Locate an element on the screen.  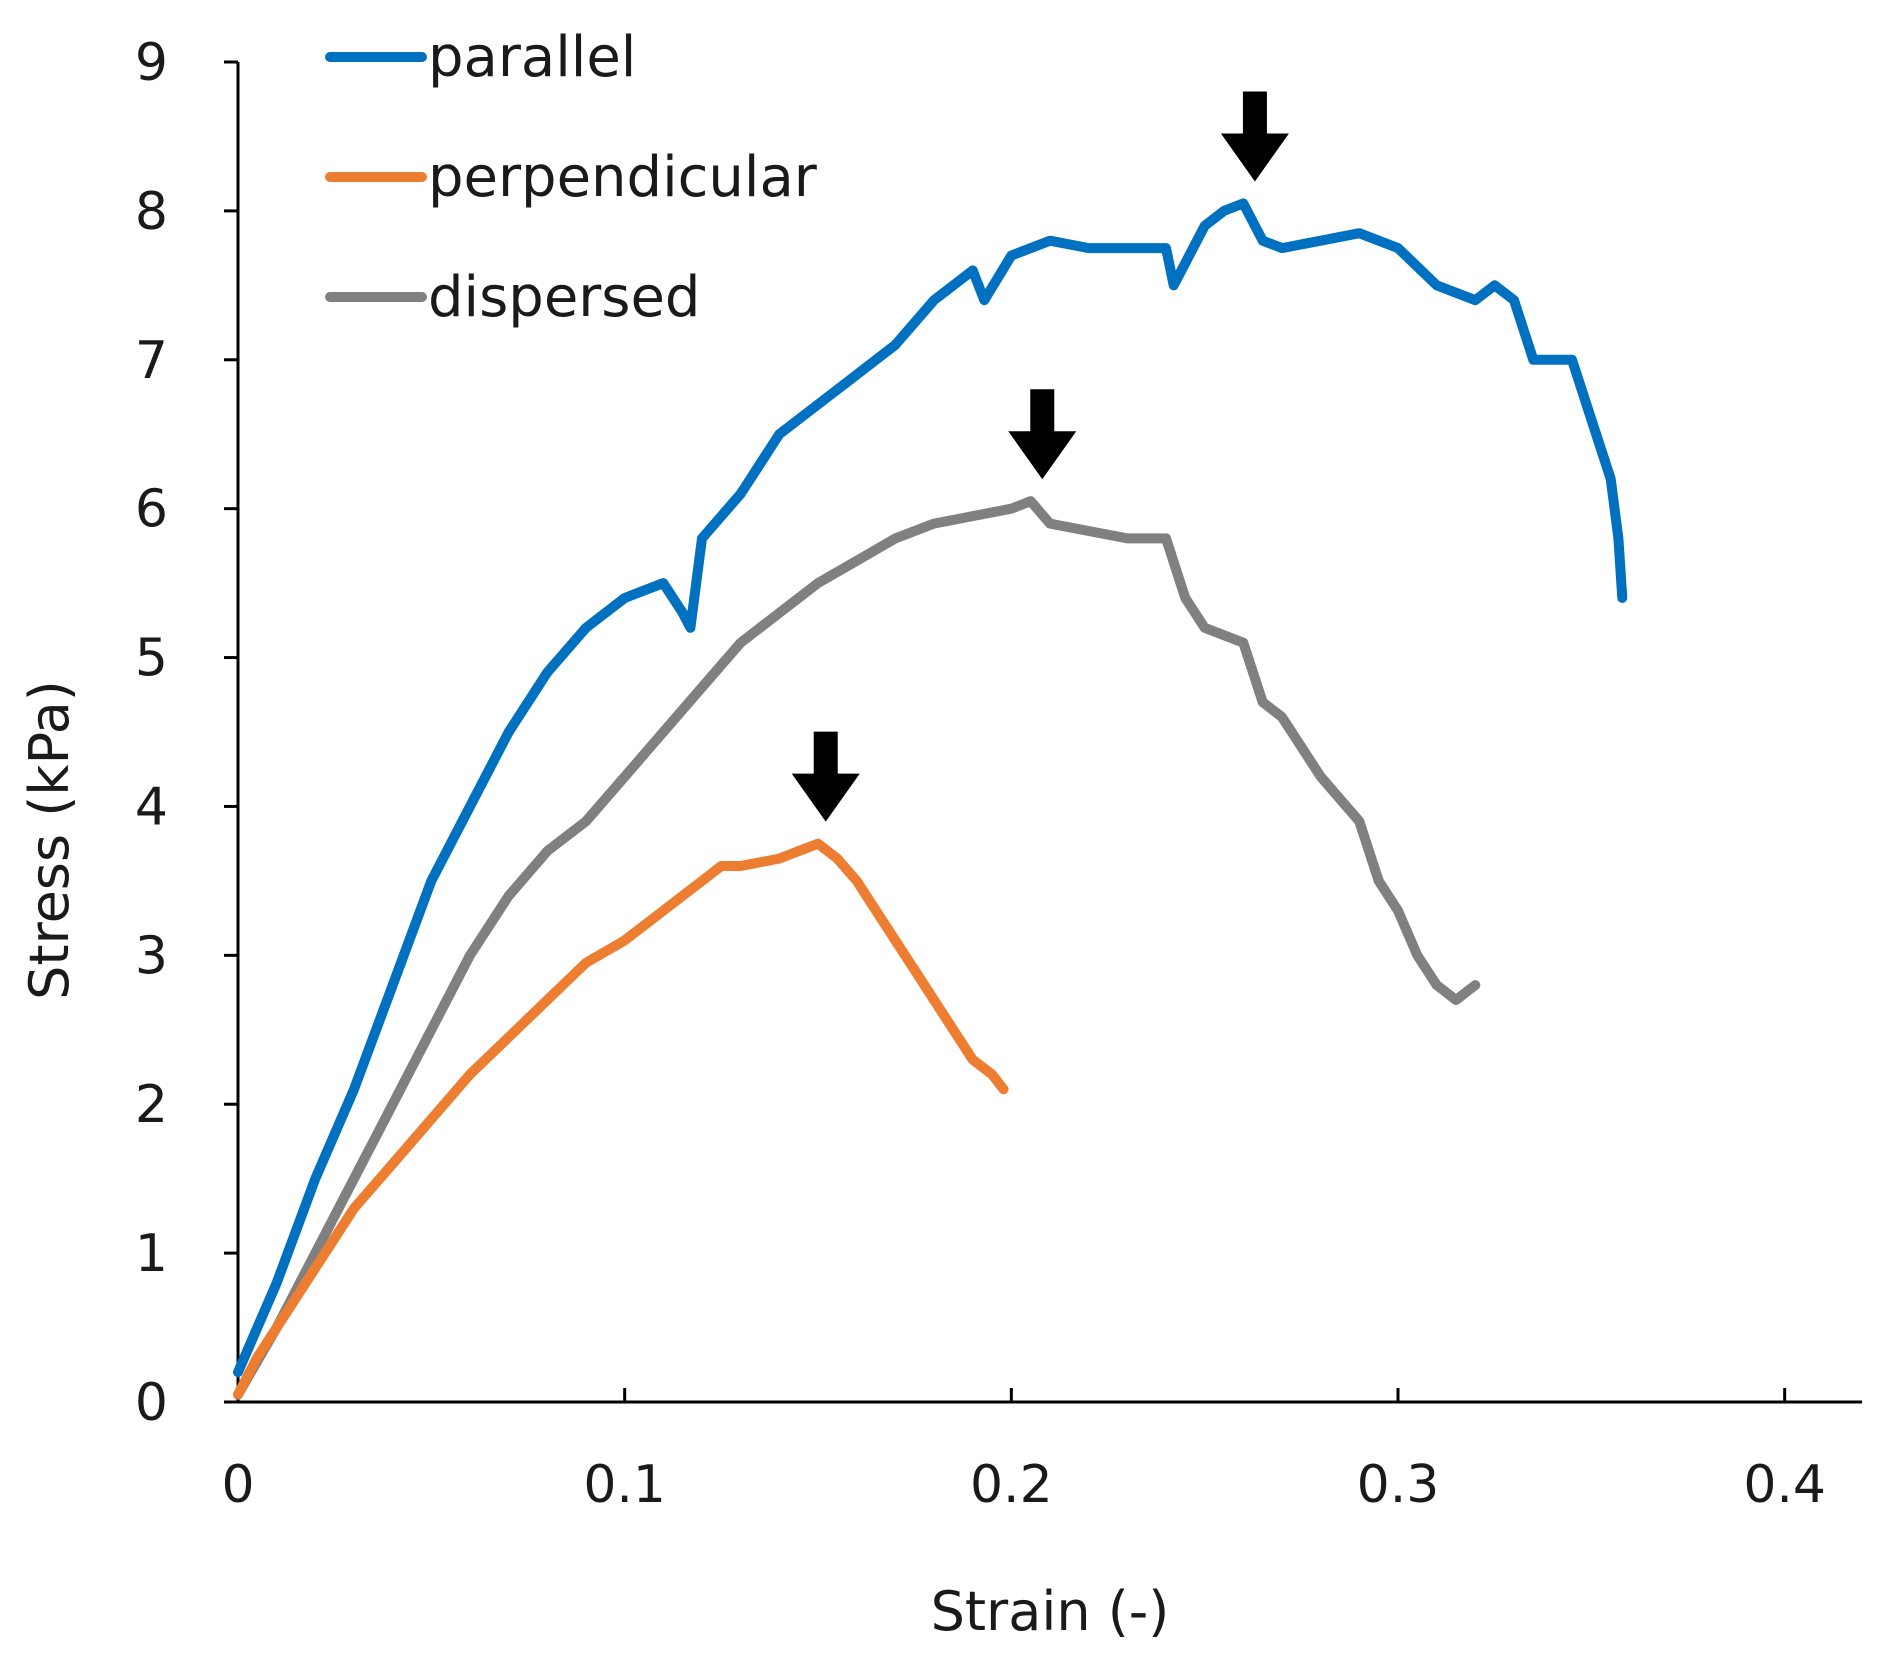
y-tick-label: 5 is located at coordinates (151, 659).